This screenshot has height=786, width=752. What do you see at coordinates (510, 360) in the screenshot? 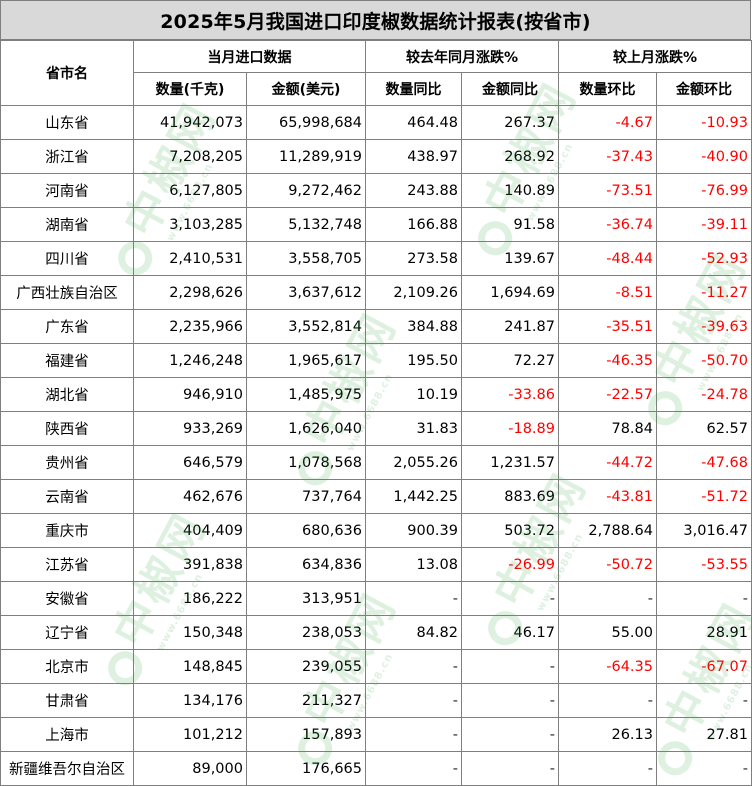
I see `cell-amount-yoy: 72.27` at bounding box center [510, 360].